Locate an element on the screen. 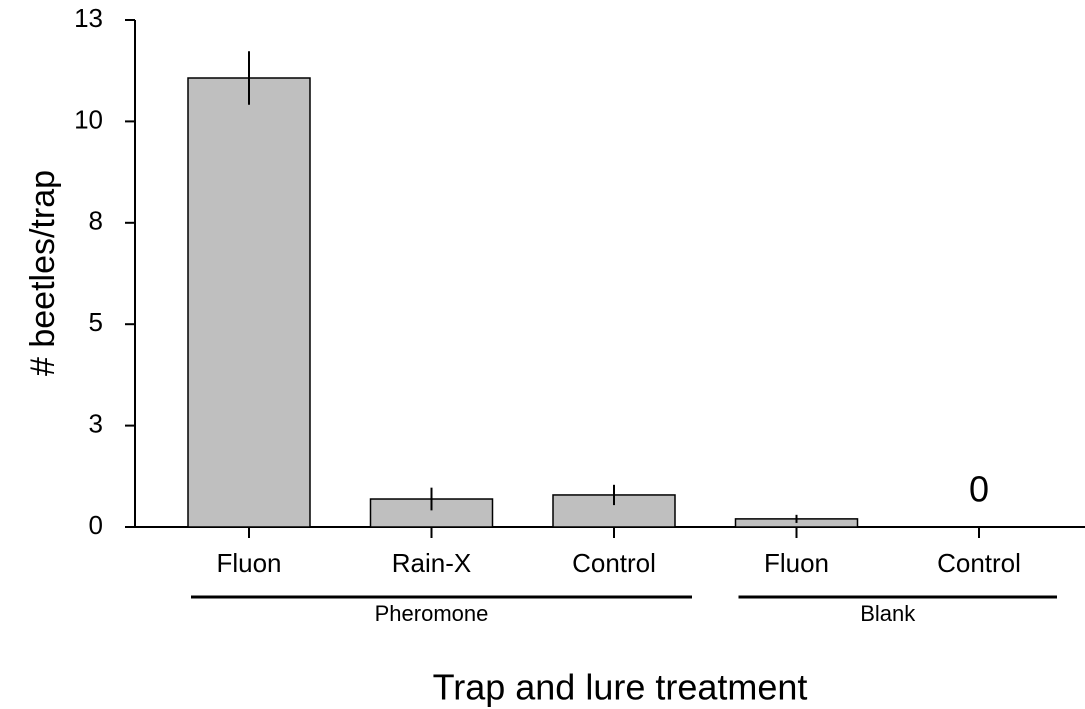  y-tick-label: 8 is located at coordinates (96, 221).